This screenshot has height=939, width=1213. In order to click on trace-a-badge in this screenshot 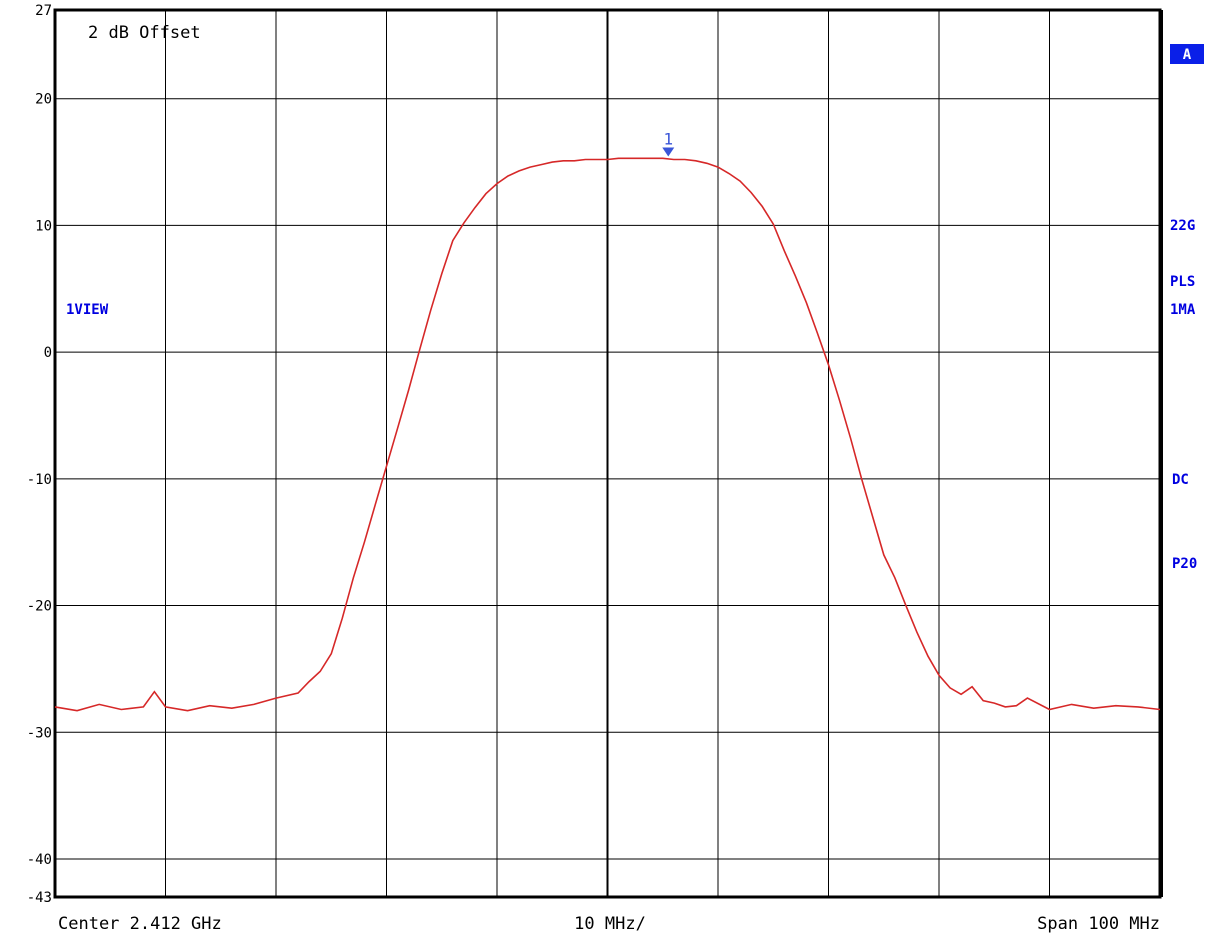, I will do `click(1187, 54)`.